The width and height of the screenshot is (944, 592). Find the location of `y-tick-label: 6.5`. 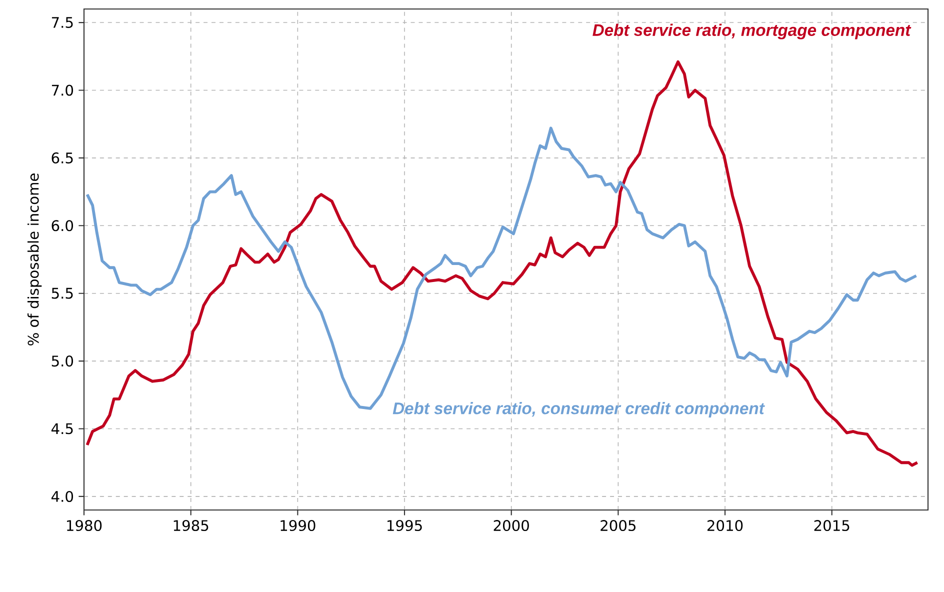

y-tick-label: 6.5 is located at coordinates (62, 158).